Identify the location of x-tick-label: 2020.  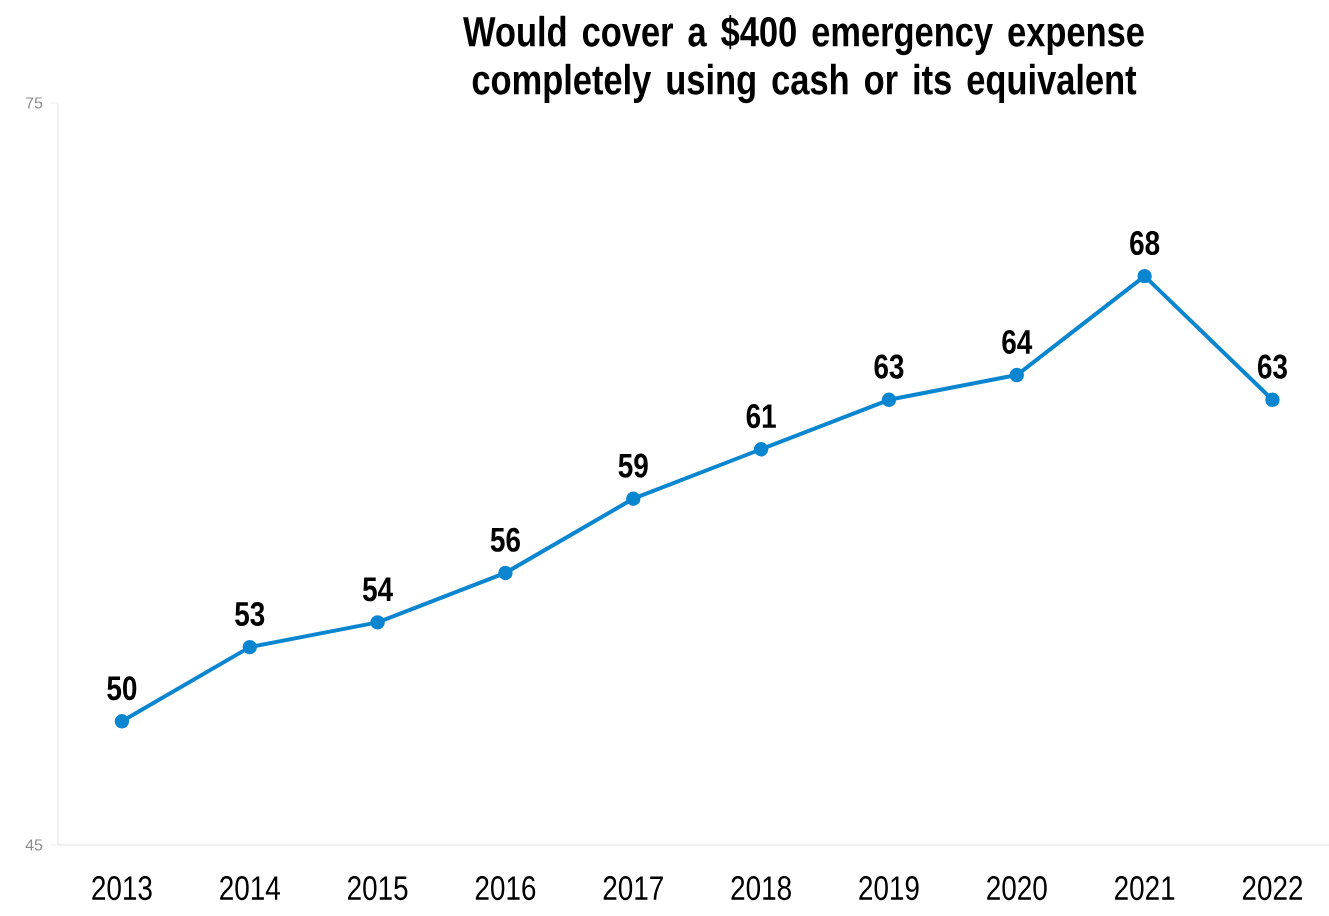
(1017, 888).